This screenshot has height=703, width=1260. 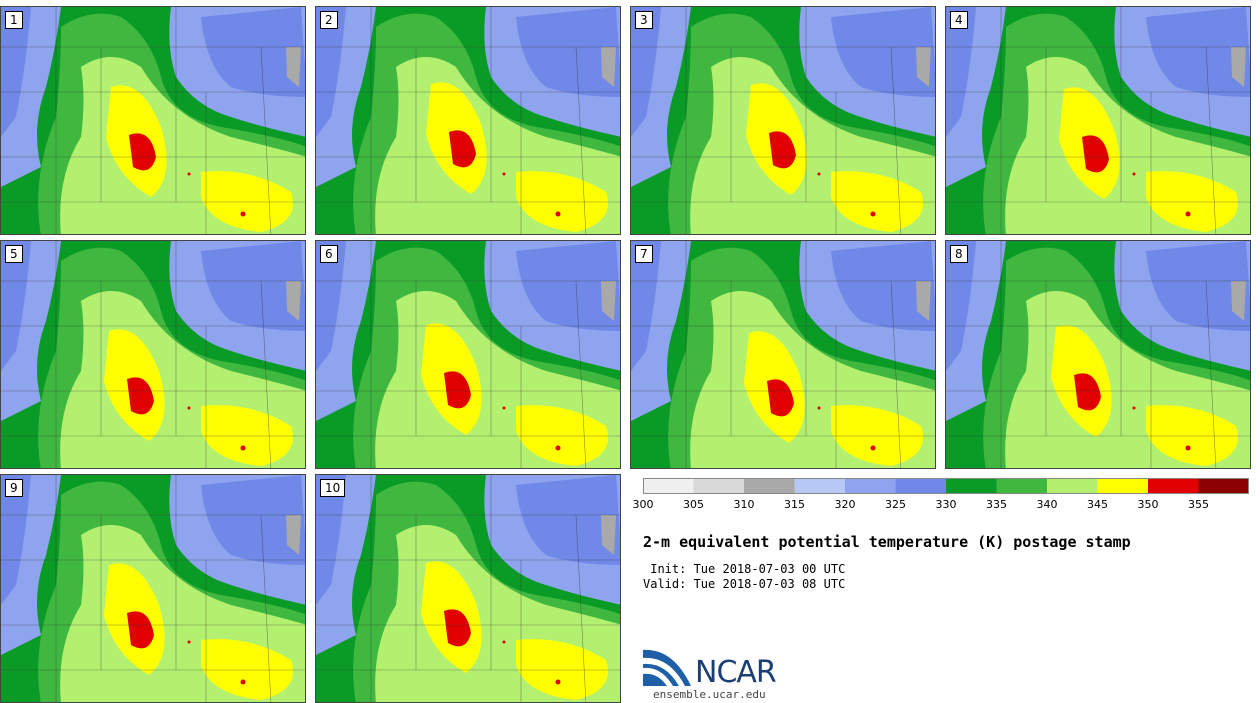 What do you see at coordinates (959, 20) in the screenshot?
I see `panel-label: 4` at bounding box center [959, 20].